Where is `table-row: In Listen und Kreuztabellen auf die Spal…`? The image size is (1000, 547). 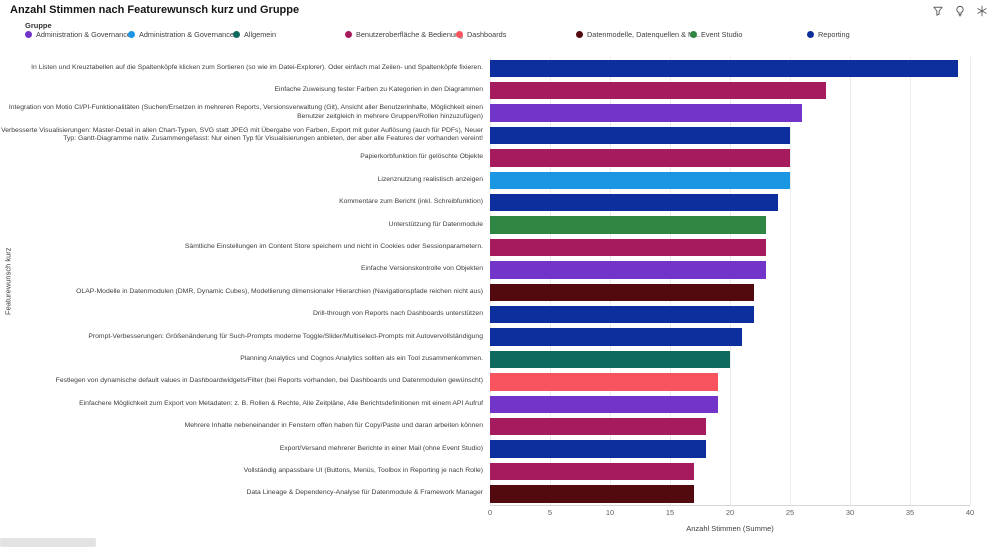 table-row: In Listen und Kreuztabellen auf die Spal… is located at coordinates (500, 68).